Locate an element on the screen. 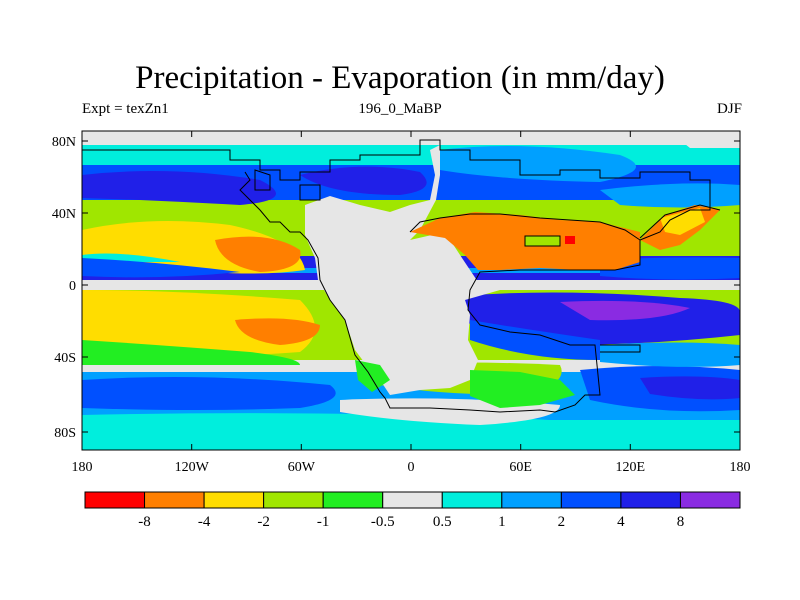  polar-moist-south is located at coordinates (411, 431).